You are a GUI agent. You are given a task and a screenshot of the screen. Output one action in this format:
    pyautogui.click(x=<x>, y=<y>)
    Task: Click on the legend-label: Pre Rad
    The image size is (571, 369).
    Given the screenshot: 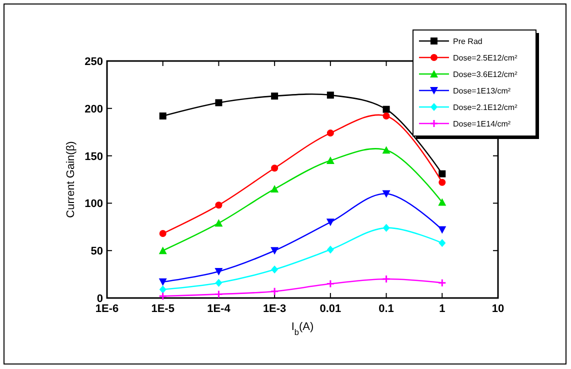 What is the action you would take?
    pyautogui.click(x=467, y=41)
    